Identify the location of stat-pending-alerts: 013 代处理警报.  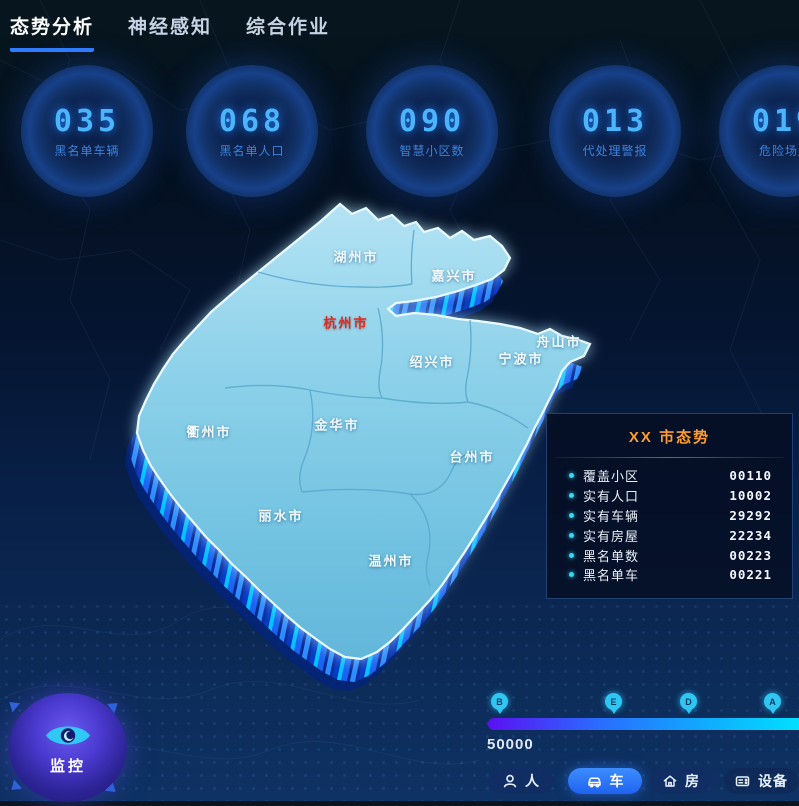
(615, 131).